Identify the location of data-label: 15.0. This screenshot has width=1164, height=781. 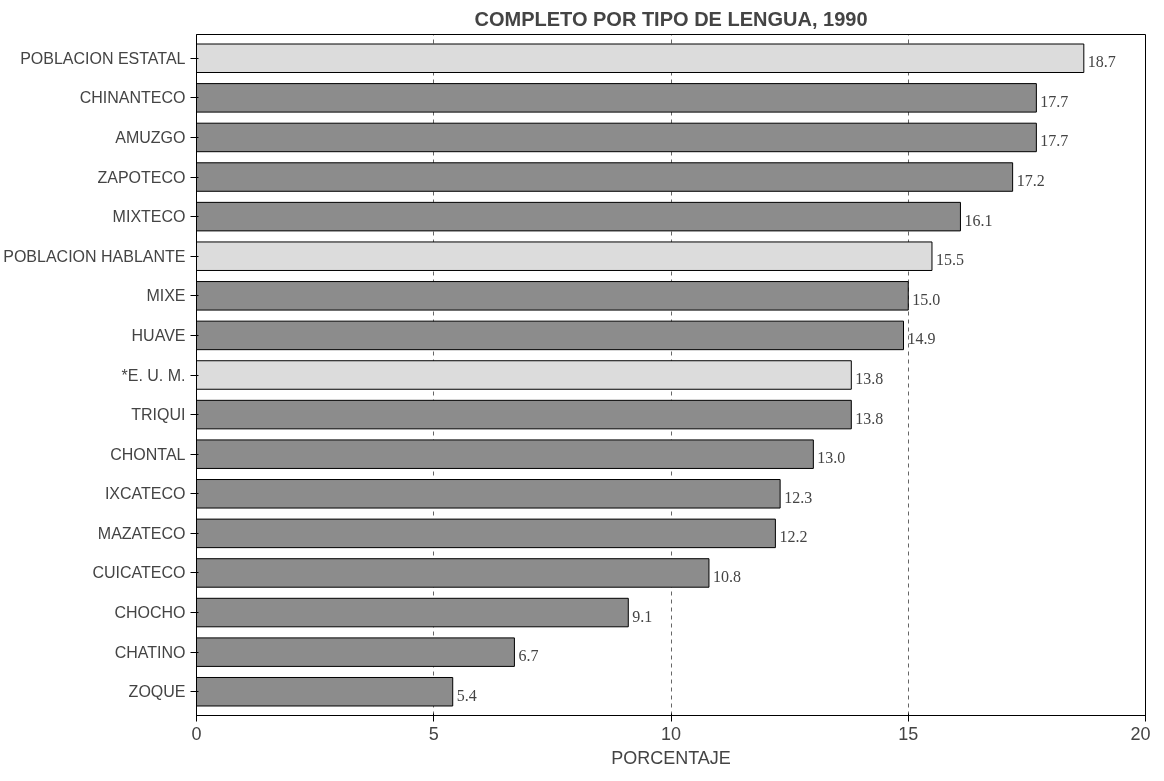
(926, 299).